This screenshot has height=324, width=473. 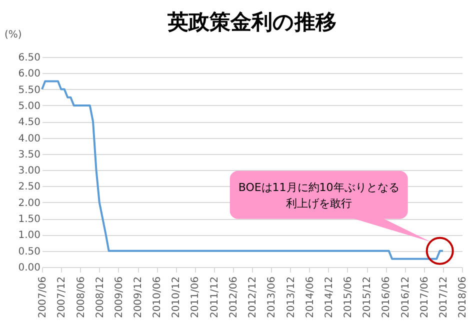 I want to click on x-tick-label: 2011/06, so click(x=196, y=297).